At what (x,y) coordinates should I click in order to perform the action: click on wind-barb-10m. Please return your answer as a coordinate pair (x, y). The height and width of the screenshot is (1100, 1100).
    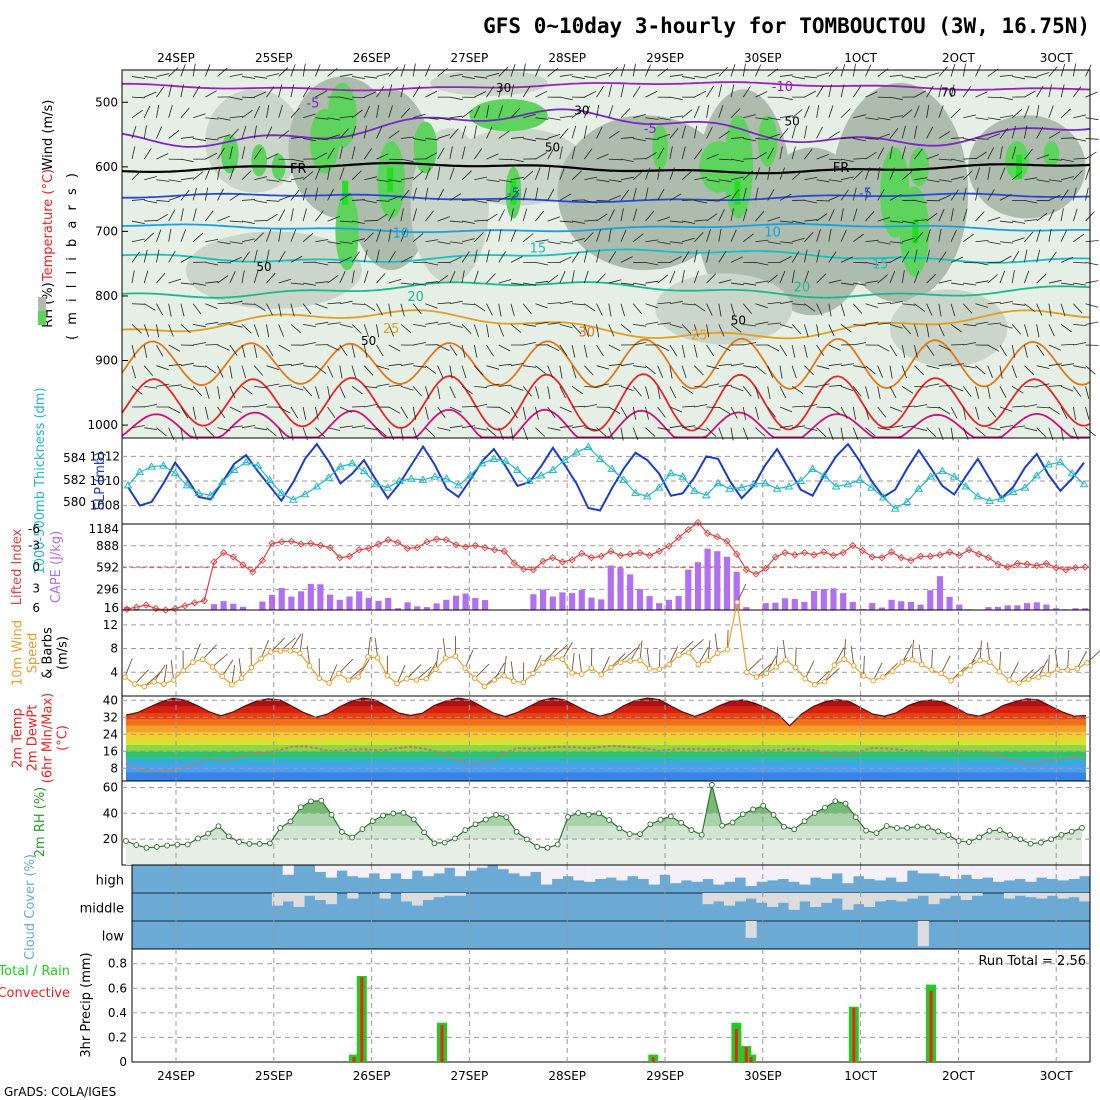
    Looking at the image, I should click on (839, 656).